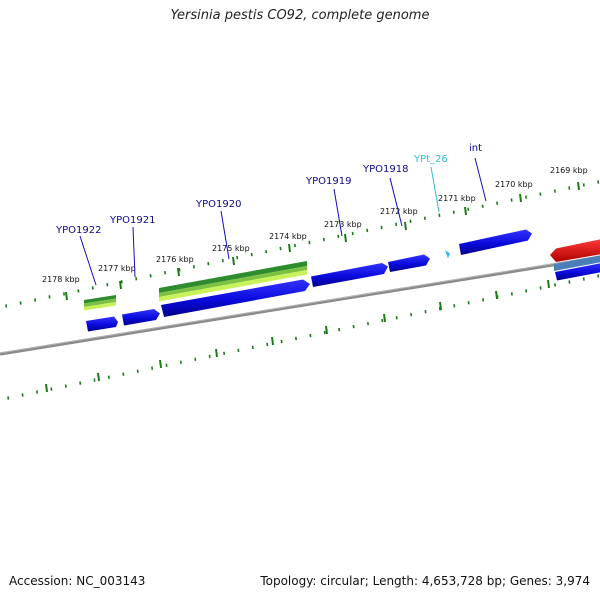 This screenshot has width=600, height=600. Describe the element at coordinates (111, 581) in the screenshot. I see `accession-value: NC_003143` at that location.